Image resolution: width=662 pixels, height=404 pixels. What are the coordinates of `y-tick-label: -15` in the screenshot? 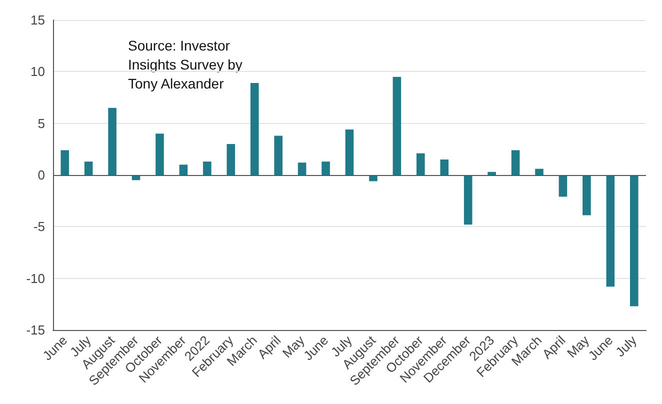 It's located at (35, 330).